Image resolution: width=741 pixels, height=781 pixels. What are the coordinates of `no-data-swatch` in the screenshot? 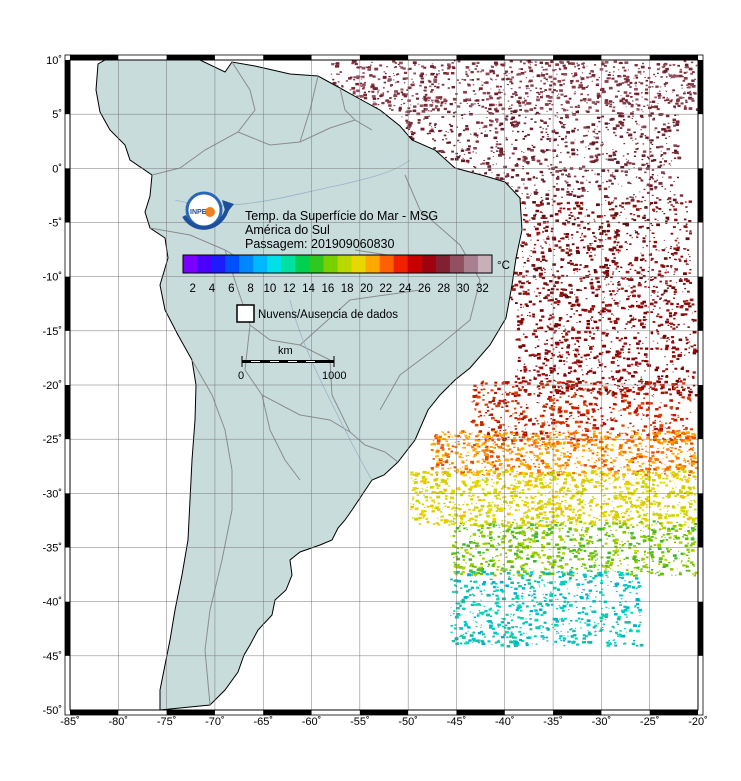 It's located at (245, 313).